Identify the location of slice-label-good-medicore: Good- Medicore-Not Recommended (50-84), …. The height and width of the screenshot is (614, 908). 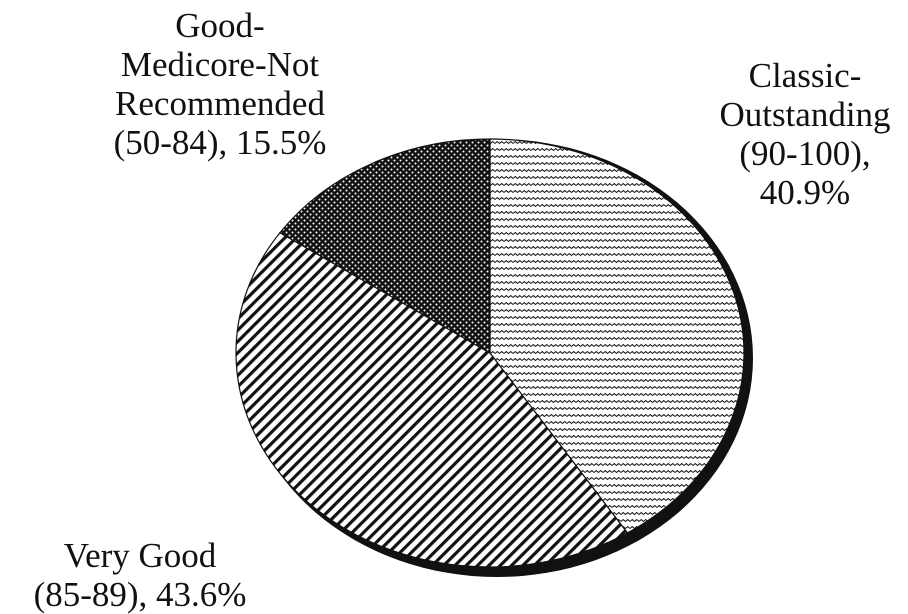
(220, 84).